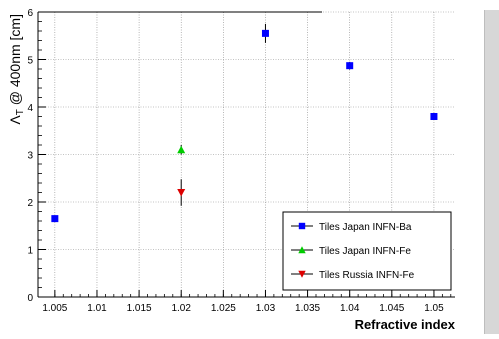 This screenshot has height=339, width=499. I want to click on x-tick-label: 1.01, so click(97, 308).